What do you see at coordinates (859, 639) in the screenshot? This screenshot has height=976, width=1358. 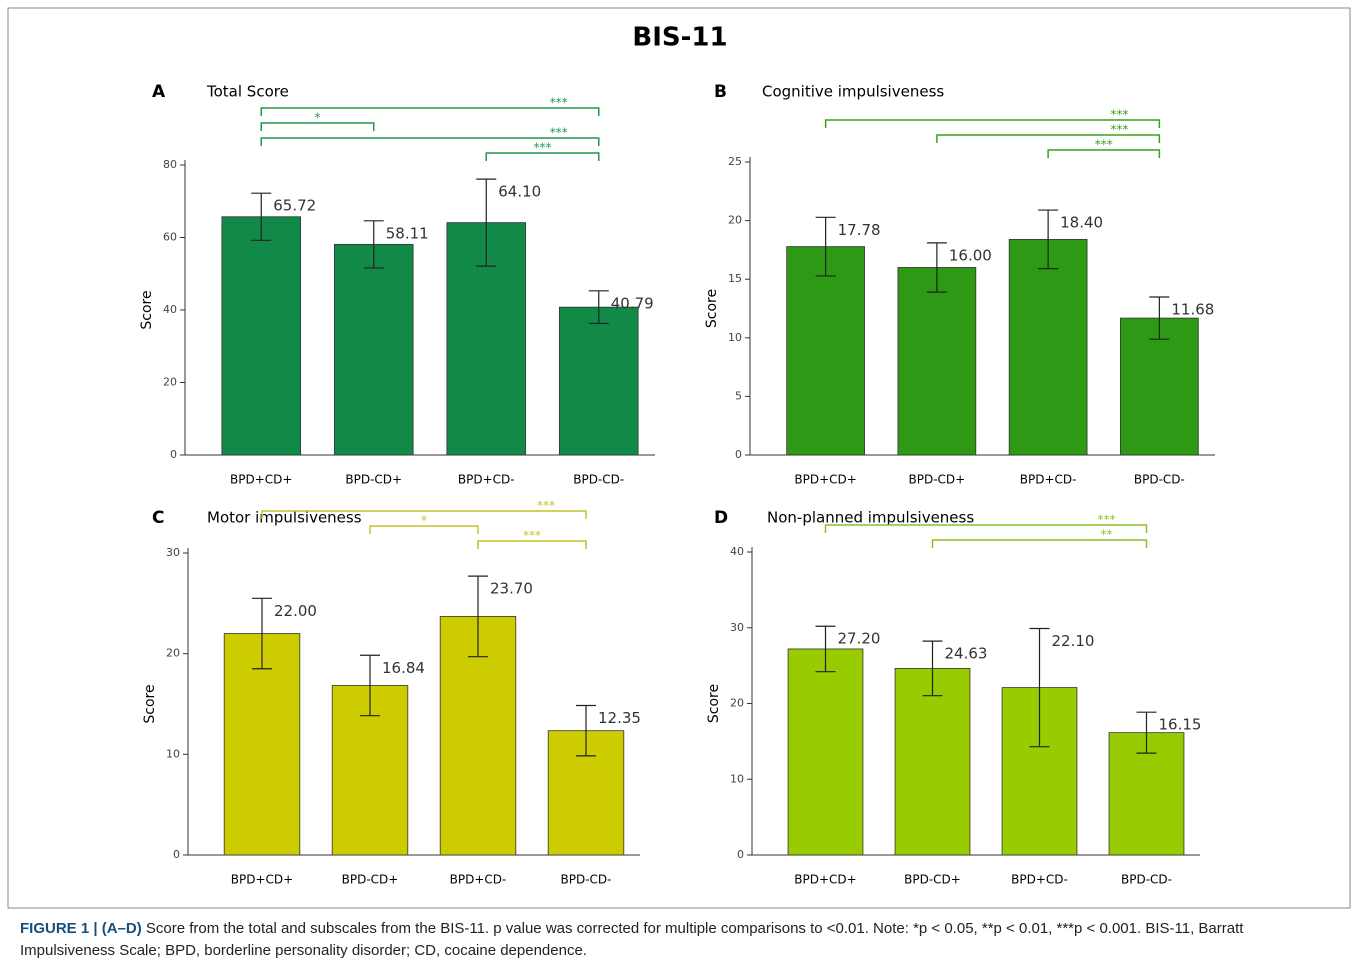 I see `value-label: 27.20` at bounding box center [859, 639].